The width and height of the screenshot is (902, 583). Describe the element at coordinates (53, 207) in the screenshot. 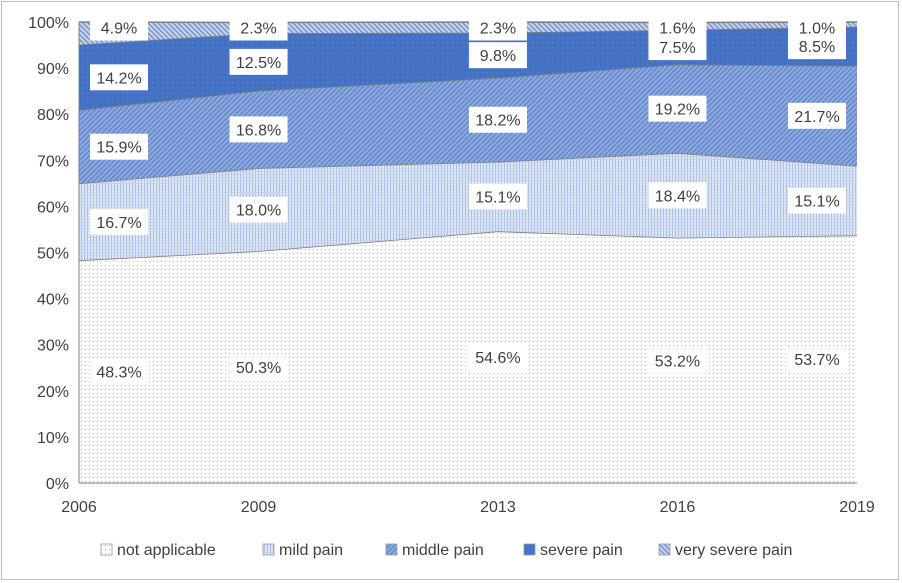

I see `y-tick-label: 60%` at that location.